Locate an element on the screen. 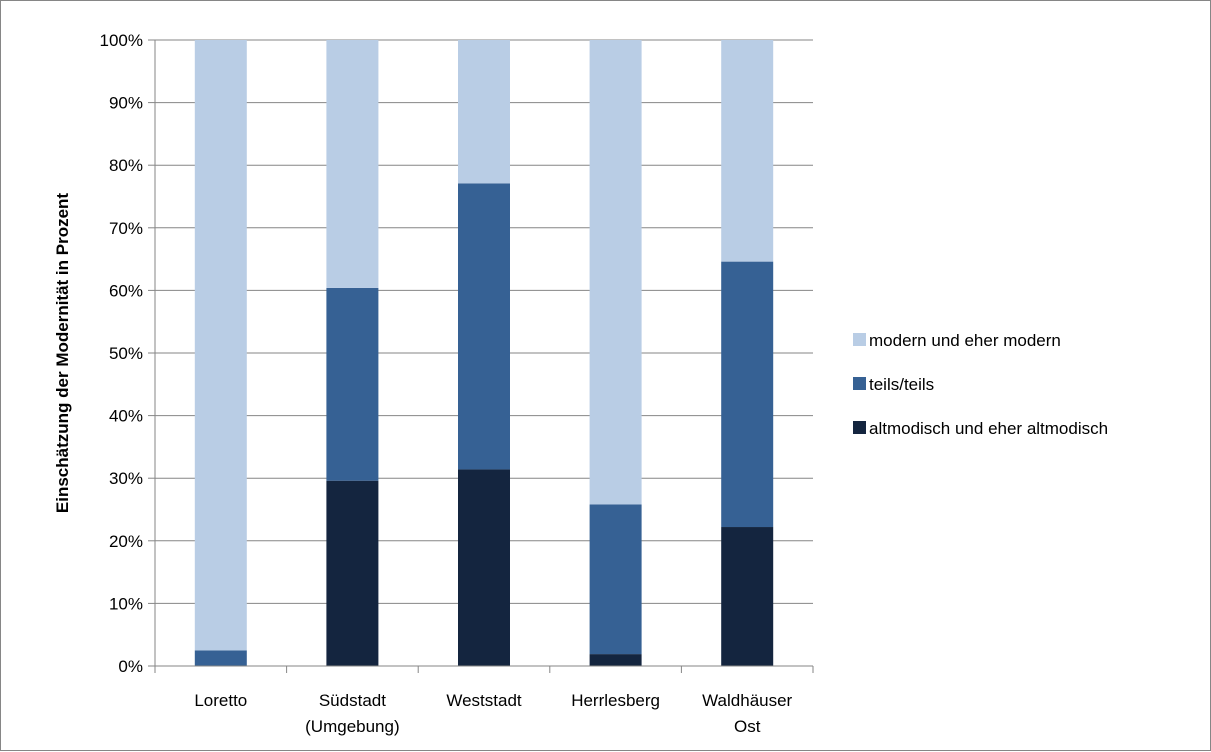 Image resolution: width=1211 pixels, height=752 pixels. x-tick-label: Weststadt is located at coordinates (484, 700).